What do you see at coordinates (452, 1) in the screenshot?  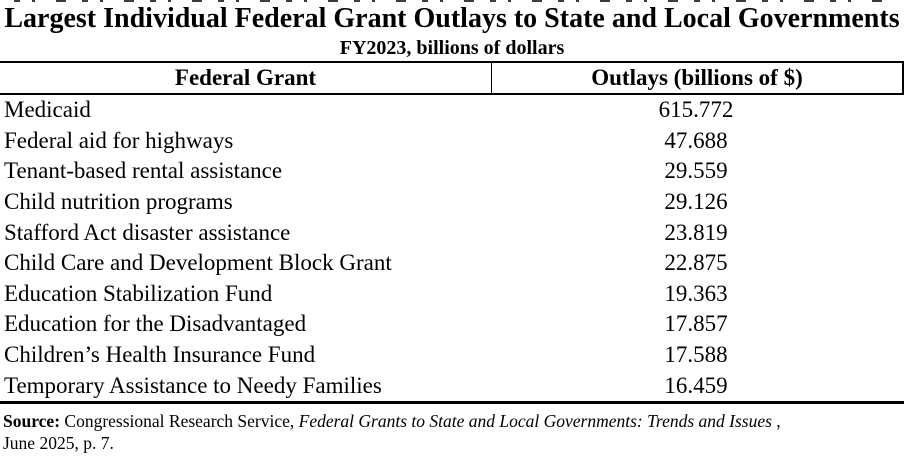 I see `clipped-text-artifact` at bounding box center [452, 1].